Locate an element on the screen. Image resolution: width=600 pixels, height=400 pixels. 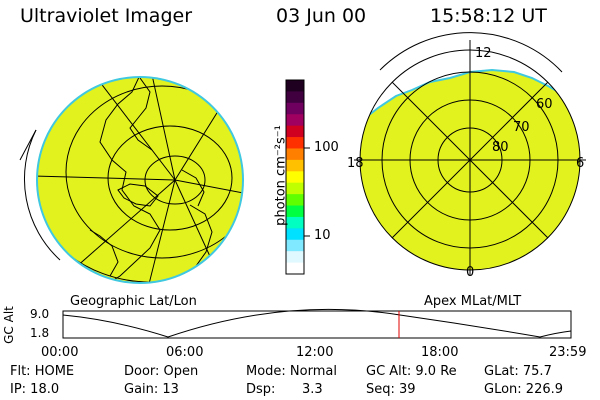
mlt-label-12: 12 is located at coordinates (483, 53).